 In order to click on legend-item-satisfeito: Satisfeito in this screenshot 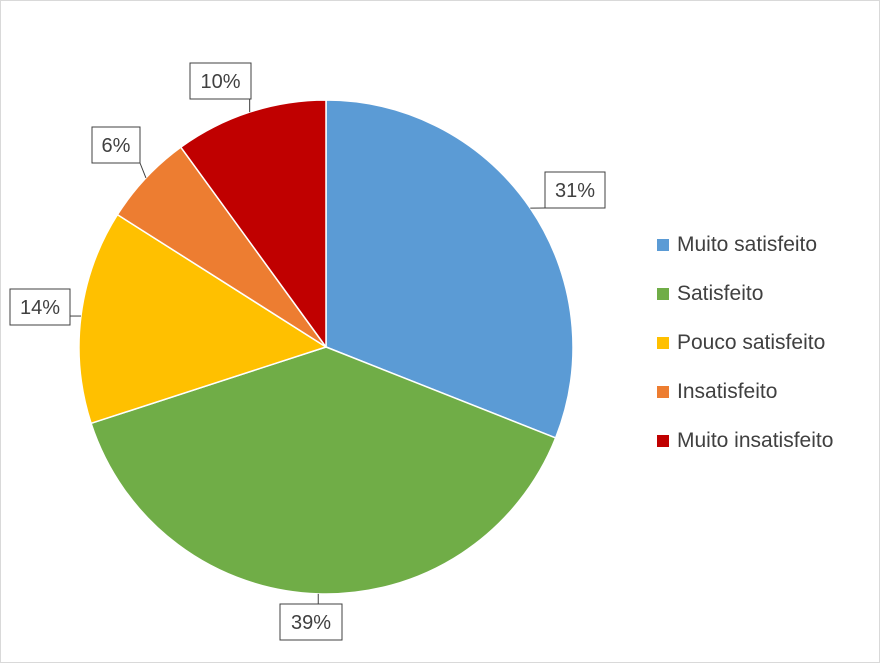, I will do `click(745, 294)`.